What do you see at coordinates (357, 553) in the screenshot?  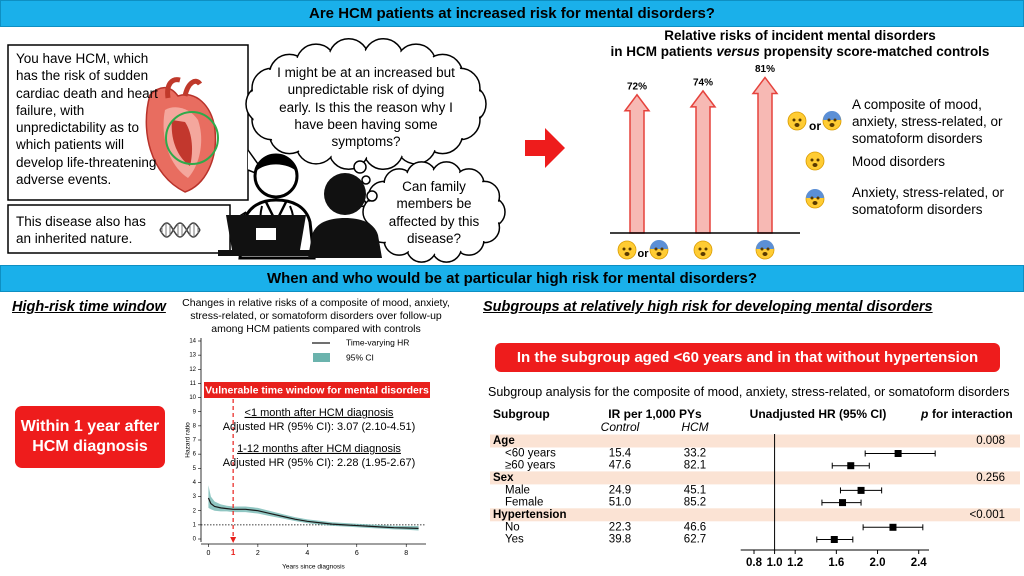 I see `x-tick-label: 6` at bounding box center [357, 553].